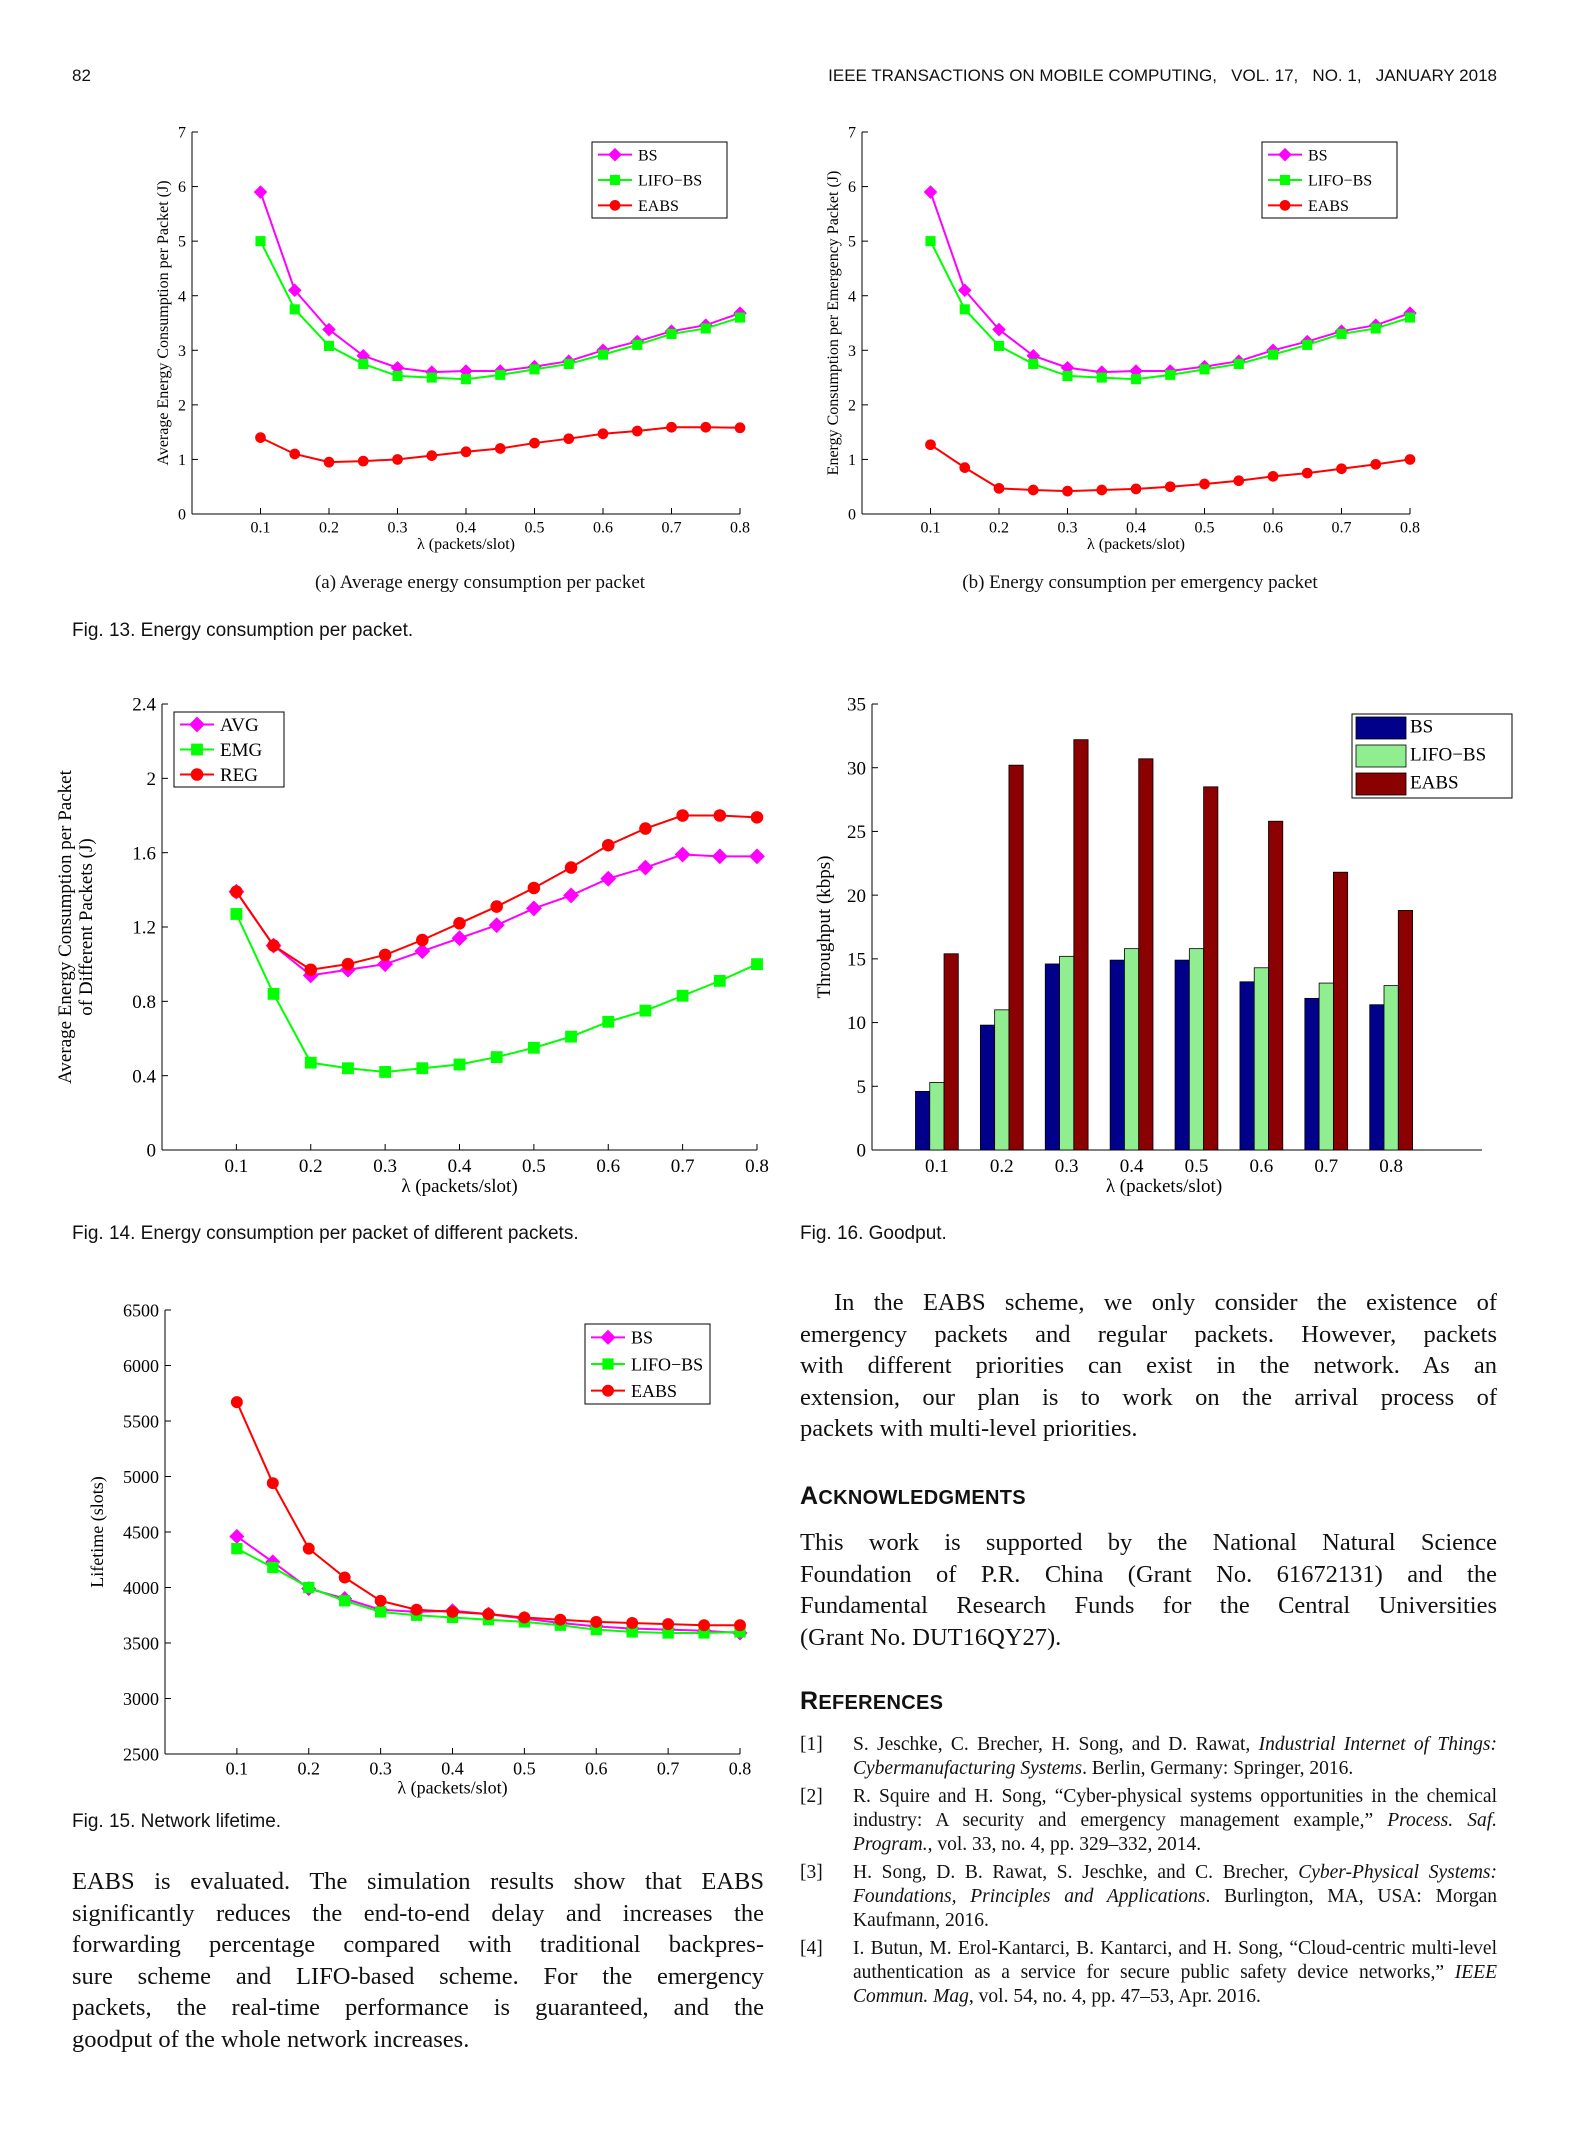 The height and width of the screenshot is (2142, 1569). I want to click on x-tick-label: 0.3, so click(1068, 527).